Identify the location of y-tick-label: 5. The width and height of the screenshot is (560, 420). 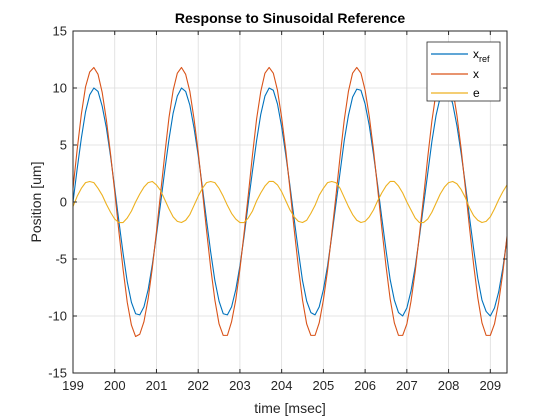
(63, 145).